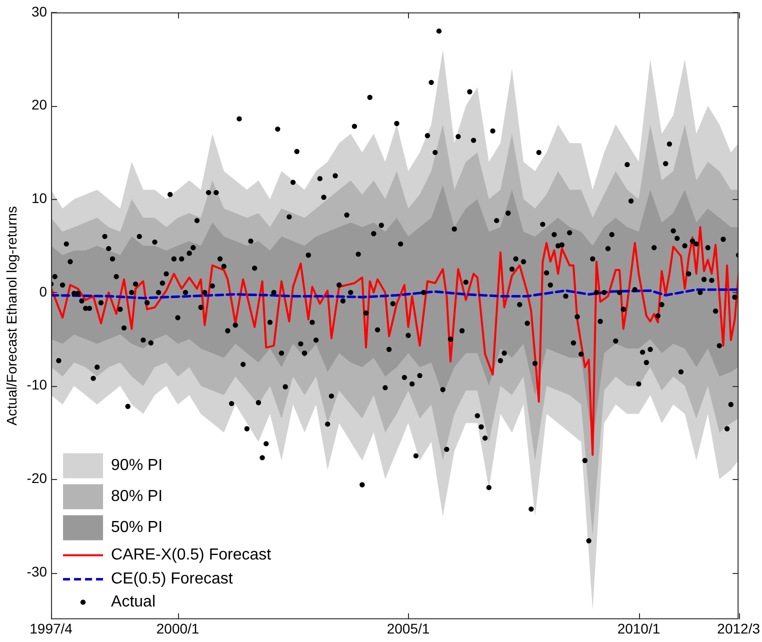 This screenshot has width=762, height=642. What do you see at coordinates (39, 104) in the screenshot?
I see `y-tick-label: 20` at bounding box center [39, 104].